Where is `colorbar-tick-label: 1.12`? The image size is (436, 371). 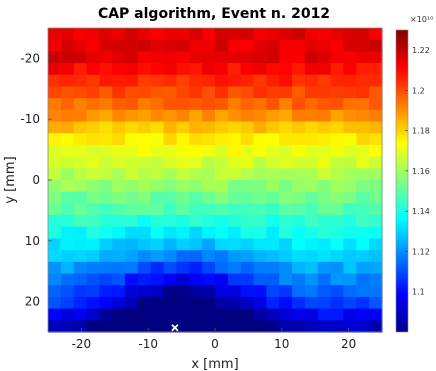
colorbar-tick-label: 1.12 is located at coordinates (421, 251).